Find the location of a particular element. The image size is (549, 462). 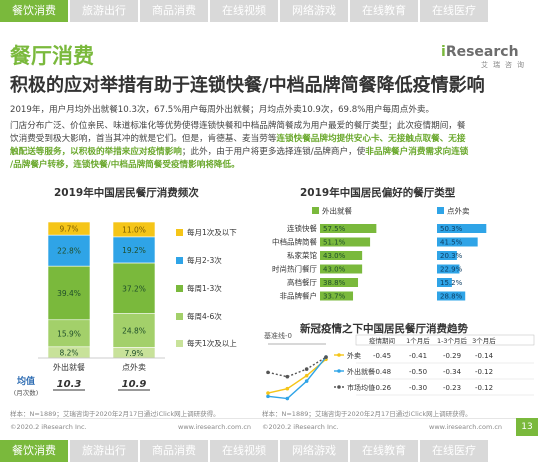

category-label: 中档品牌简餐 is located at coordinates (294, 242).